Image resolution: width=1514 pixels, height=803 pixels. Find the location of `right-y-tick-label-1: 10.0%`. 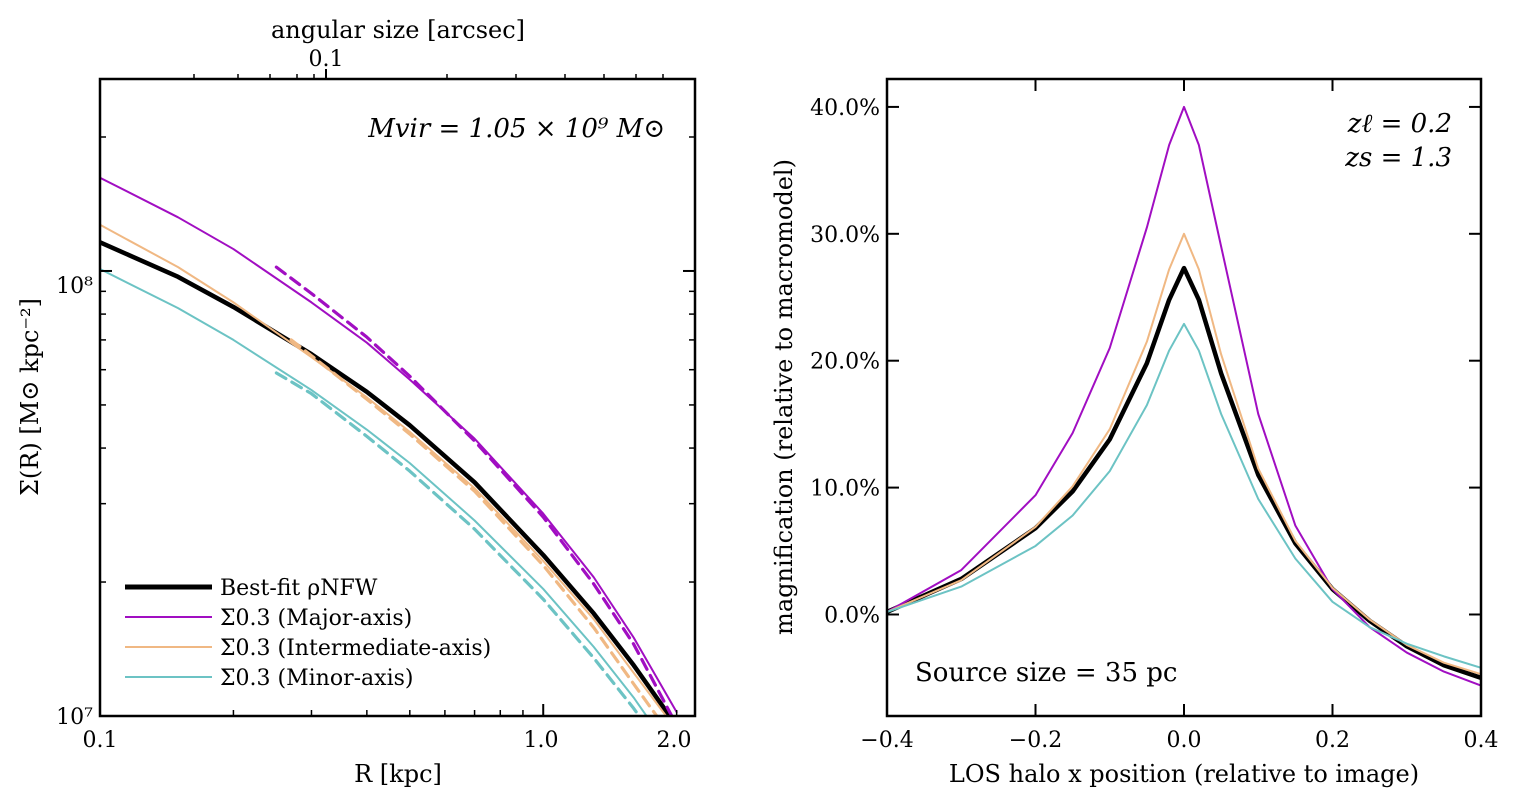

right-y-tick-label-1: 10.0% is located at coordinates (845, 489).